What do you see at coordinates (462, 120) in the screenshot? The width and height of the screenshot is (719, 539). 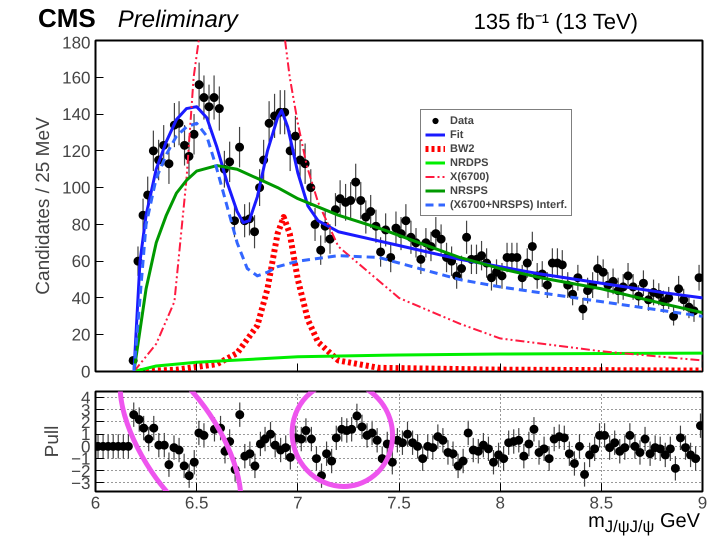 I see `legend-label: Data` at bounding box center [462, 120].